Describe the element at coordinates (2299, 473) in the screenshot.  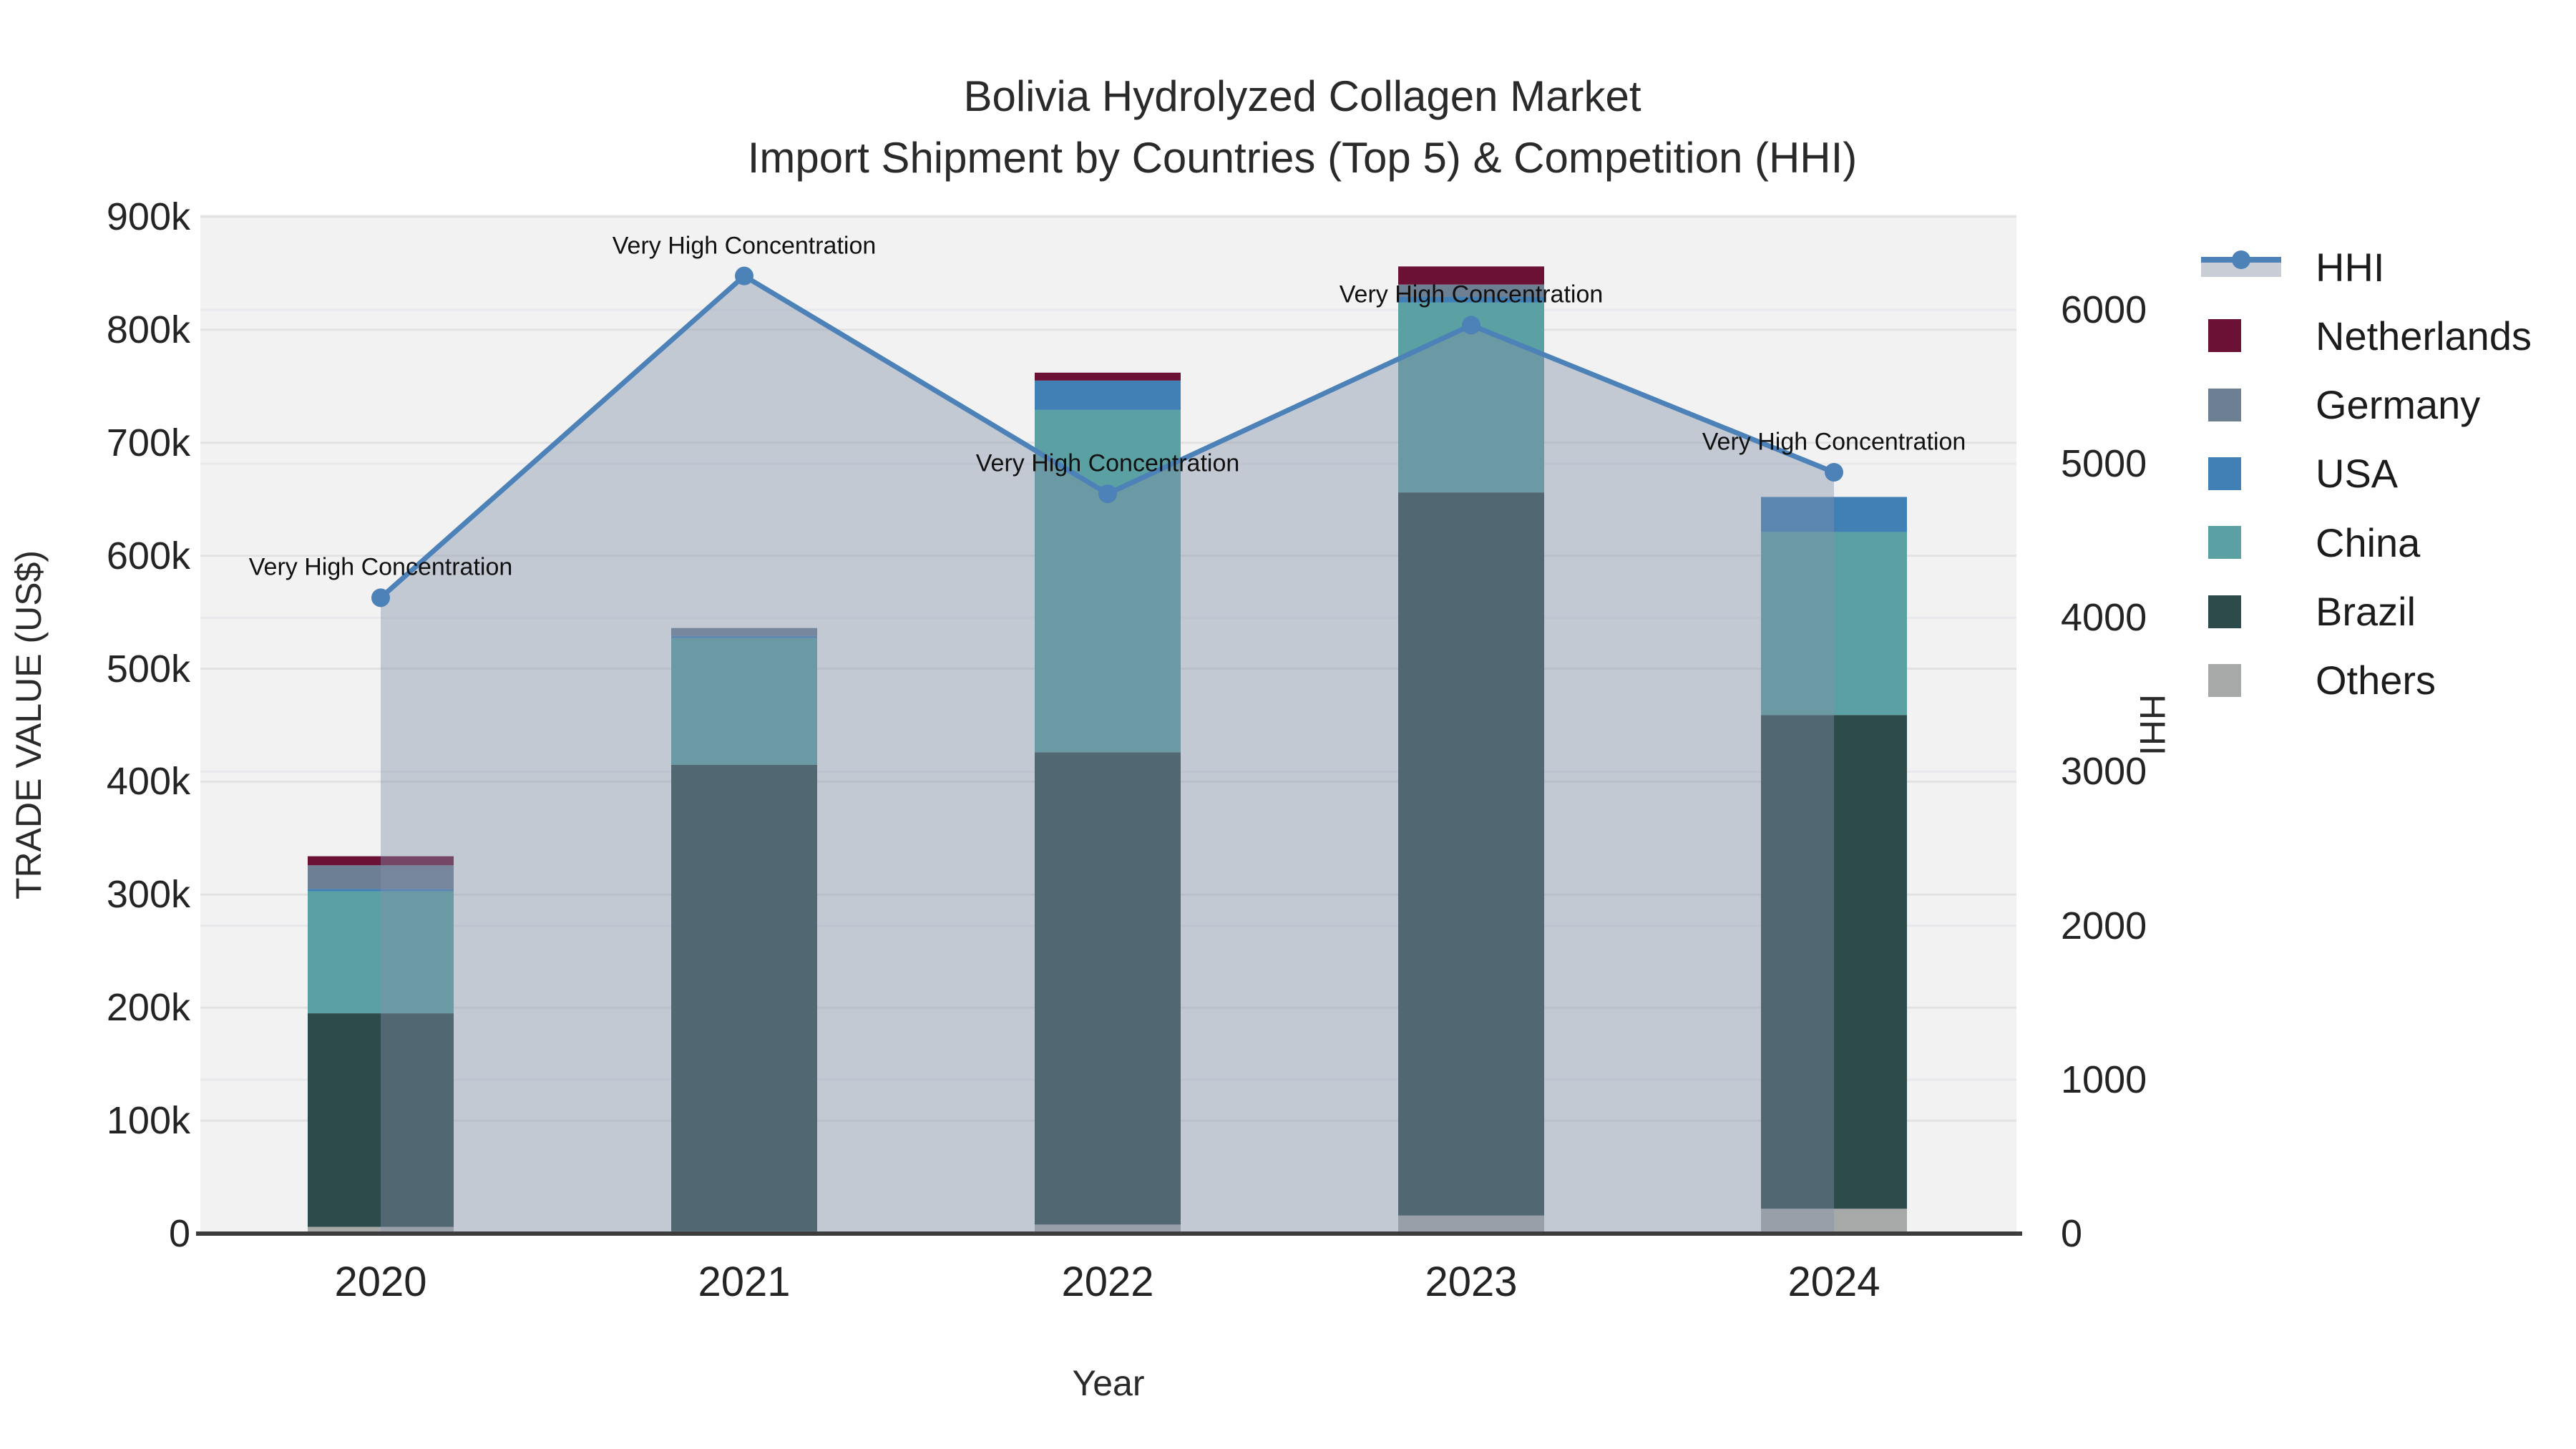
I see `legend-item-usa: USA` at that location.